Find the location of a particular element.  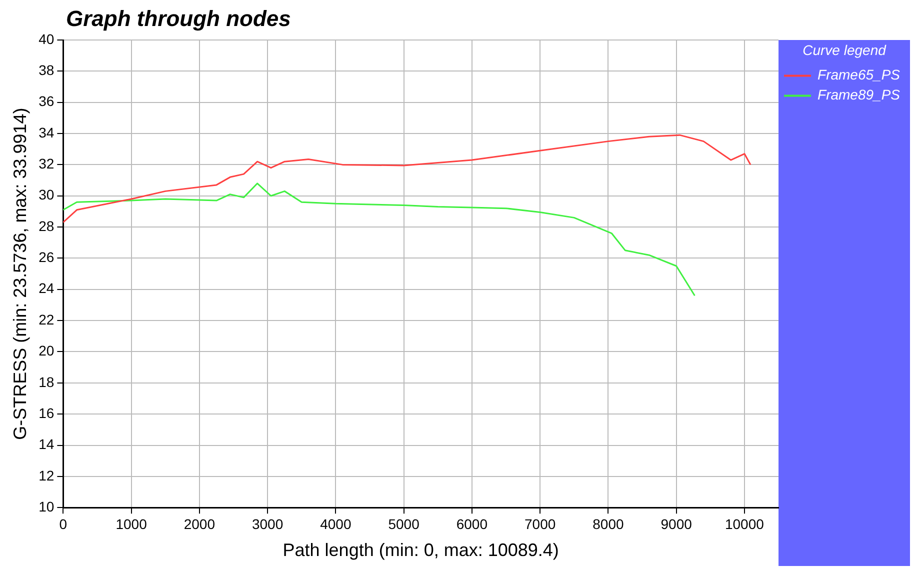

x-tick-label: 4000 is located at coordinates (336, 524).